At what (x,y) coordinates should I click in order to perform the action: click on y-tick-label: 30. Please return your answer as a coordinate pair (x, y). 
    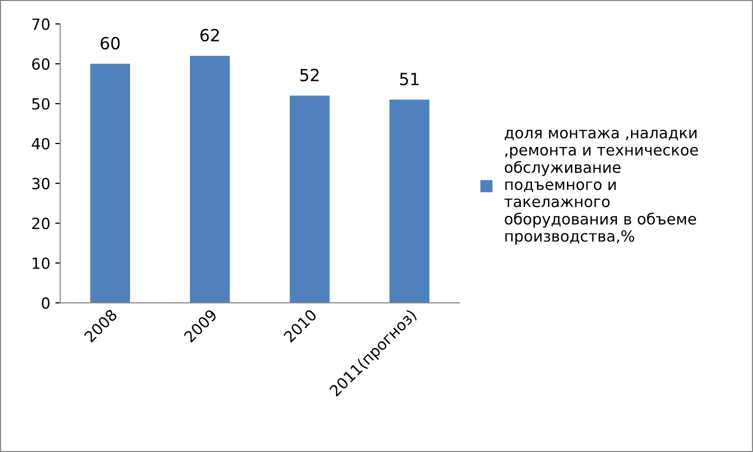
    Looking at the image, I should click on (41, 184).